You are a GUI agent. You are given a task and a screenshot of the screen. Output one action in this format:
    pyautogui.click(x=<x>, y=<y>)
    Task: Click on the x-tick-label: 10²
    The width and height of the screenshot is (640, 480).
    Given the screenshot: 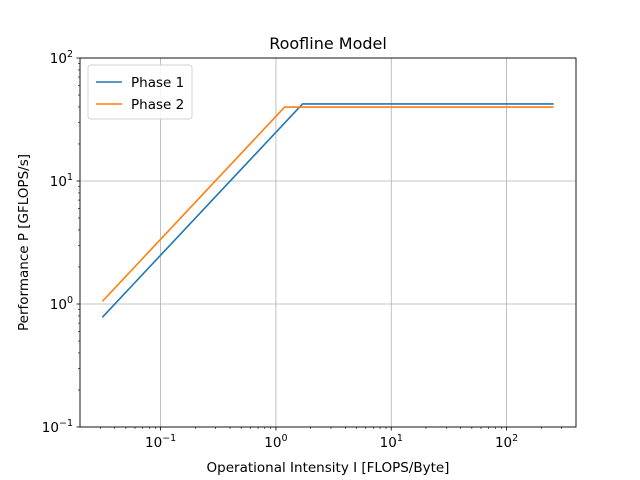 What is the action you would take?
    pyautogui.click(x=506, y=442)
    